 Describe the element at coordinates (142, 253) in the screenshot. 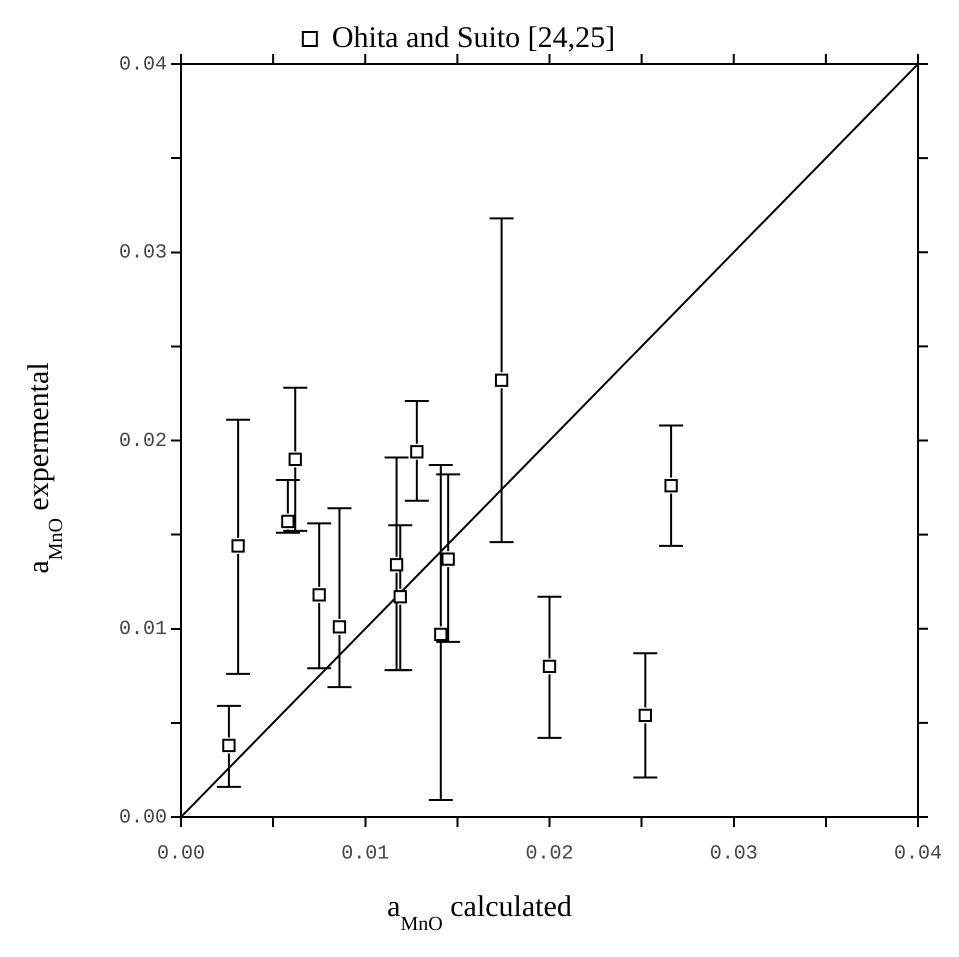

I see `y-tick-label: 0.03` at that location.